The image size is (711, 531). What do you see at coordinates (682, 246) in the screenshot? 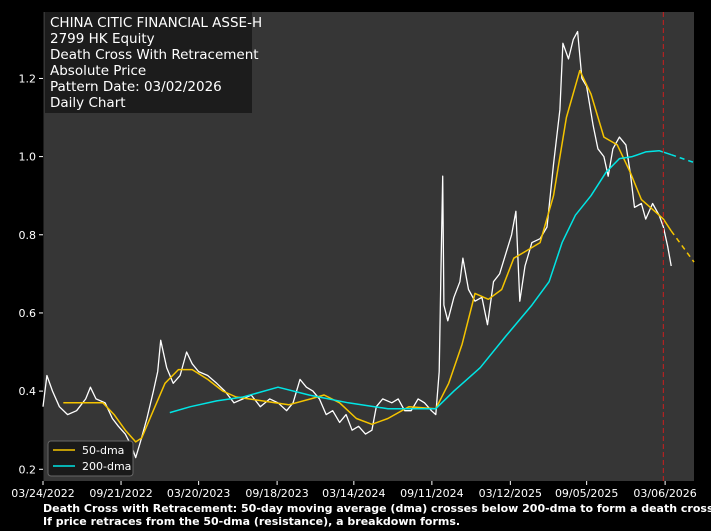
I see `dma50-projection-line` at bounding box center [682, 246].